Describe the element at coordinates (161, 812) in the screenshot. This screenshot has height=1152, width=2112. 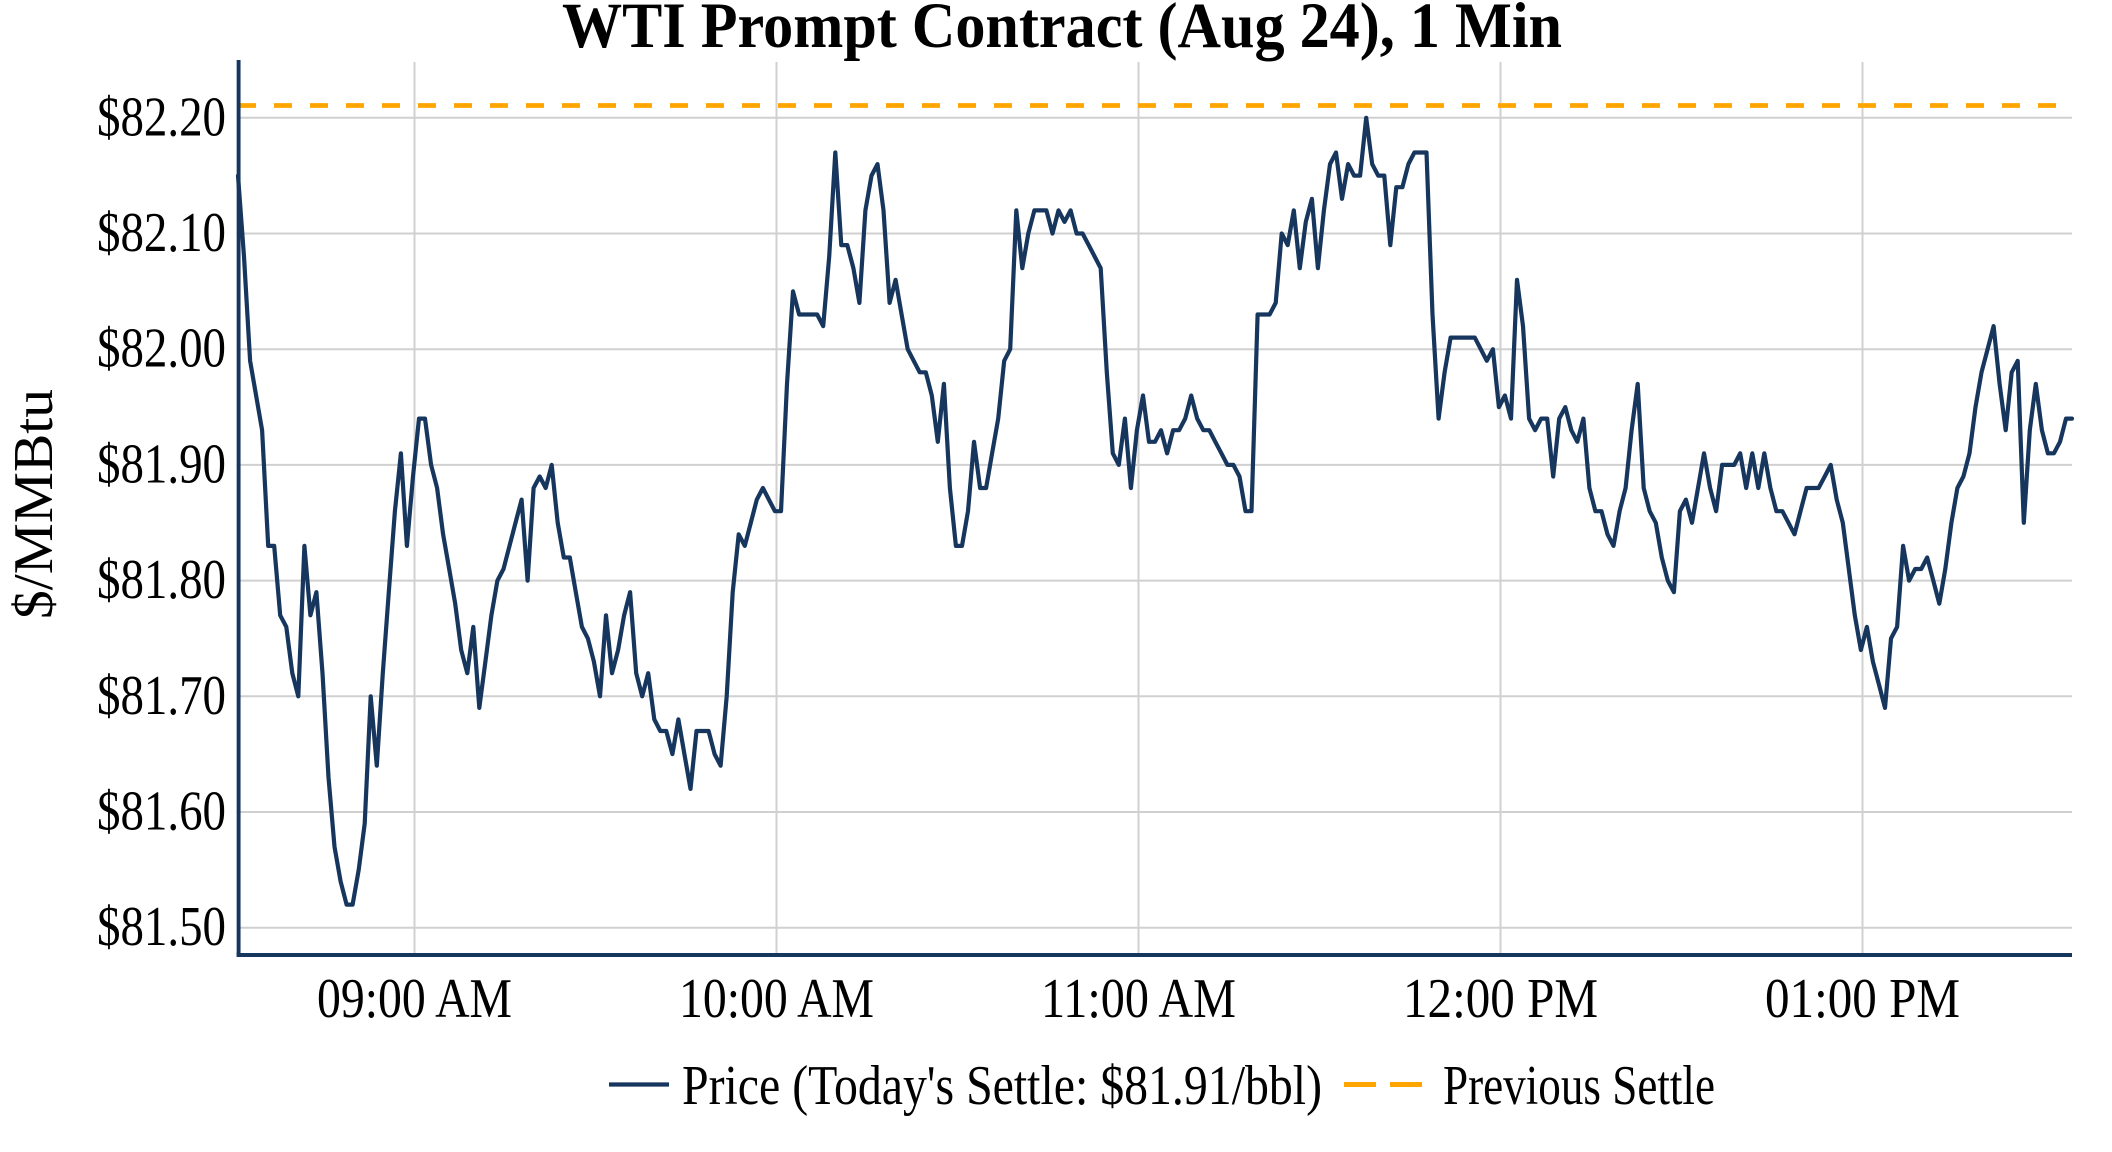
I see `svg-text: $81.60` at that location.